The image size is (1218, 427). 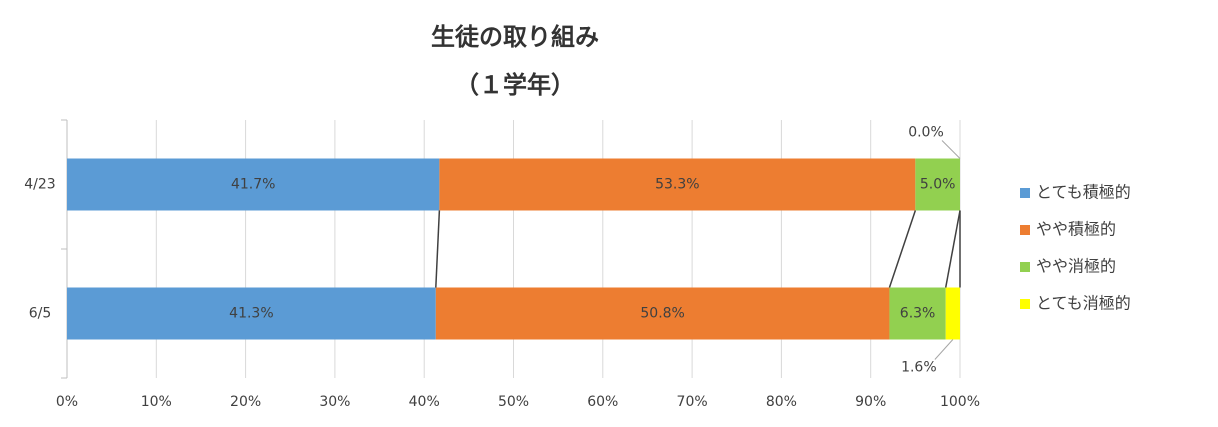 What do you see at coordinates (1083, 303) in the screenshot?
I see `legend-label: とても消極的` at bounding box center [1083, 303].